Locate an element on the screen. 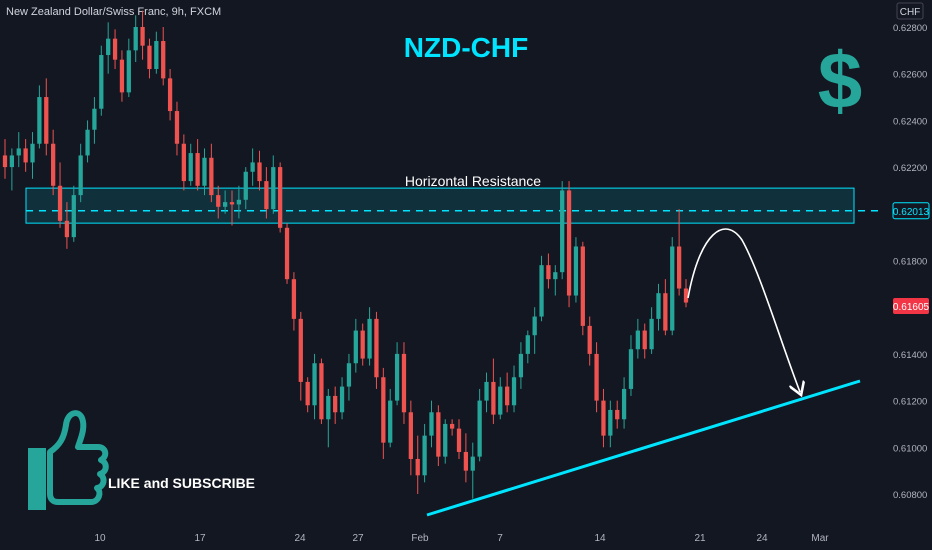  symbol-title: New Zealand Dollar/Swiss Franc, 9h, FXCM is located at coordinates (113, 12).